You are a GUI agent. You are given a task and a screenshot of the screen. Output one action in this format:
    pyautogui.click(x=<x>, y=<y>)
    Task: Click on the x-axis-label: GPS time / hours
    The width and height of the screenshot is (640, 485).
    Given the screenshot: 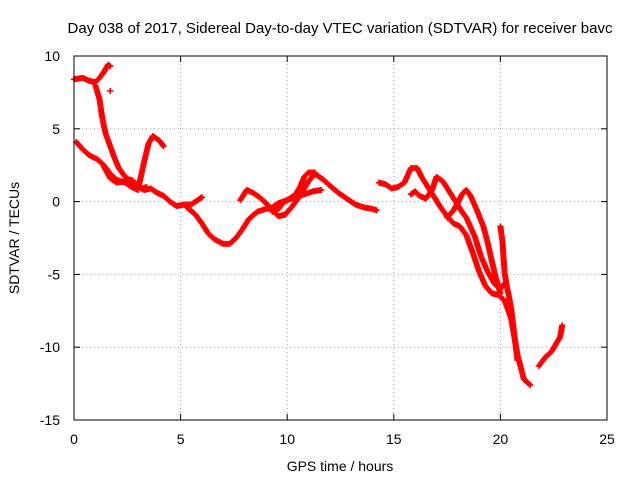 What is the action you would take?
    pyautogui.click(x=340, y=466)
    